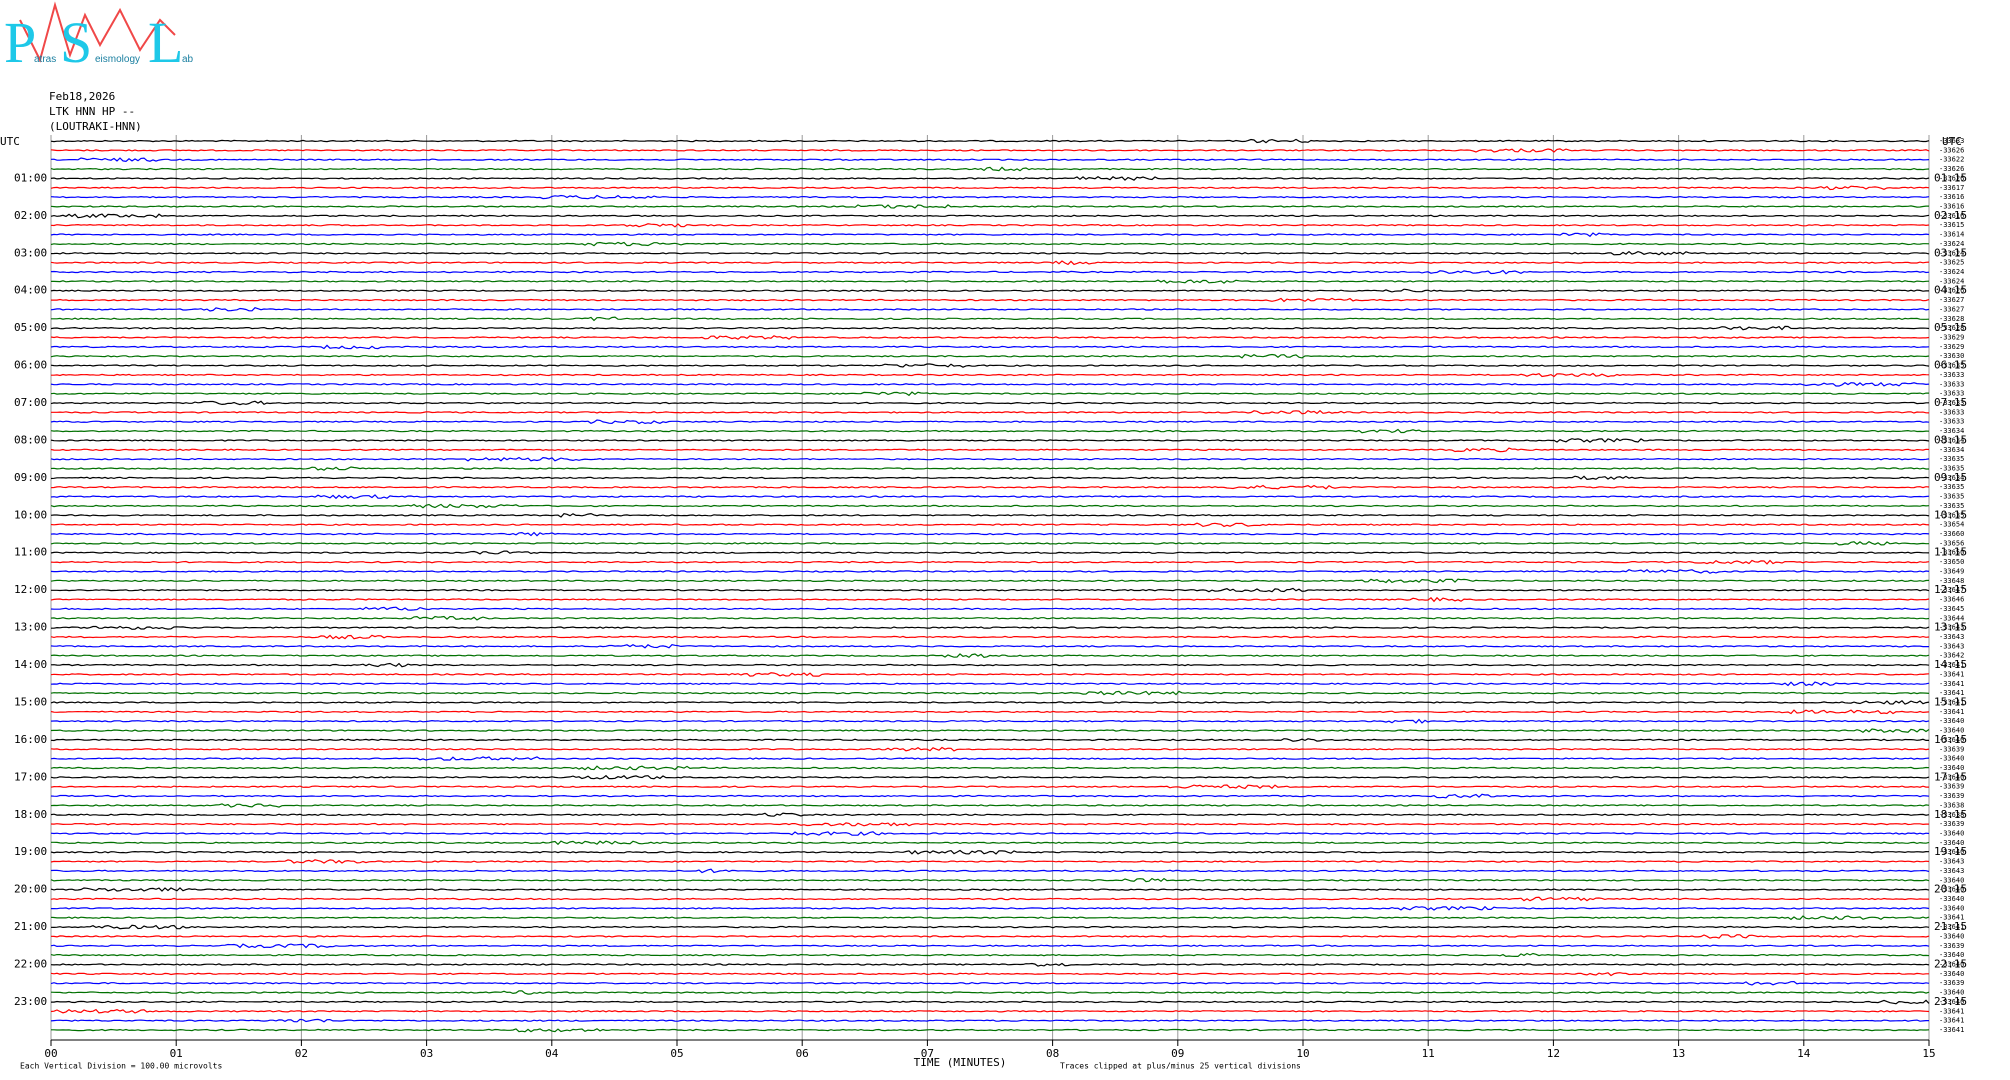  What do you see at coordinates (82, 96) in the screenshot?
I see `date: Feb18,2026` at bounding box center [82, 96].